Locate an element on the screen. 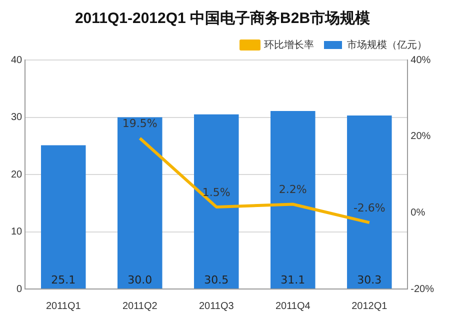 The image size is (449, 323). y2-tick-label: -20% is located at coordinates (422, 289).